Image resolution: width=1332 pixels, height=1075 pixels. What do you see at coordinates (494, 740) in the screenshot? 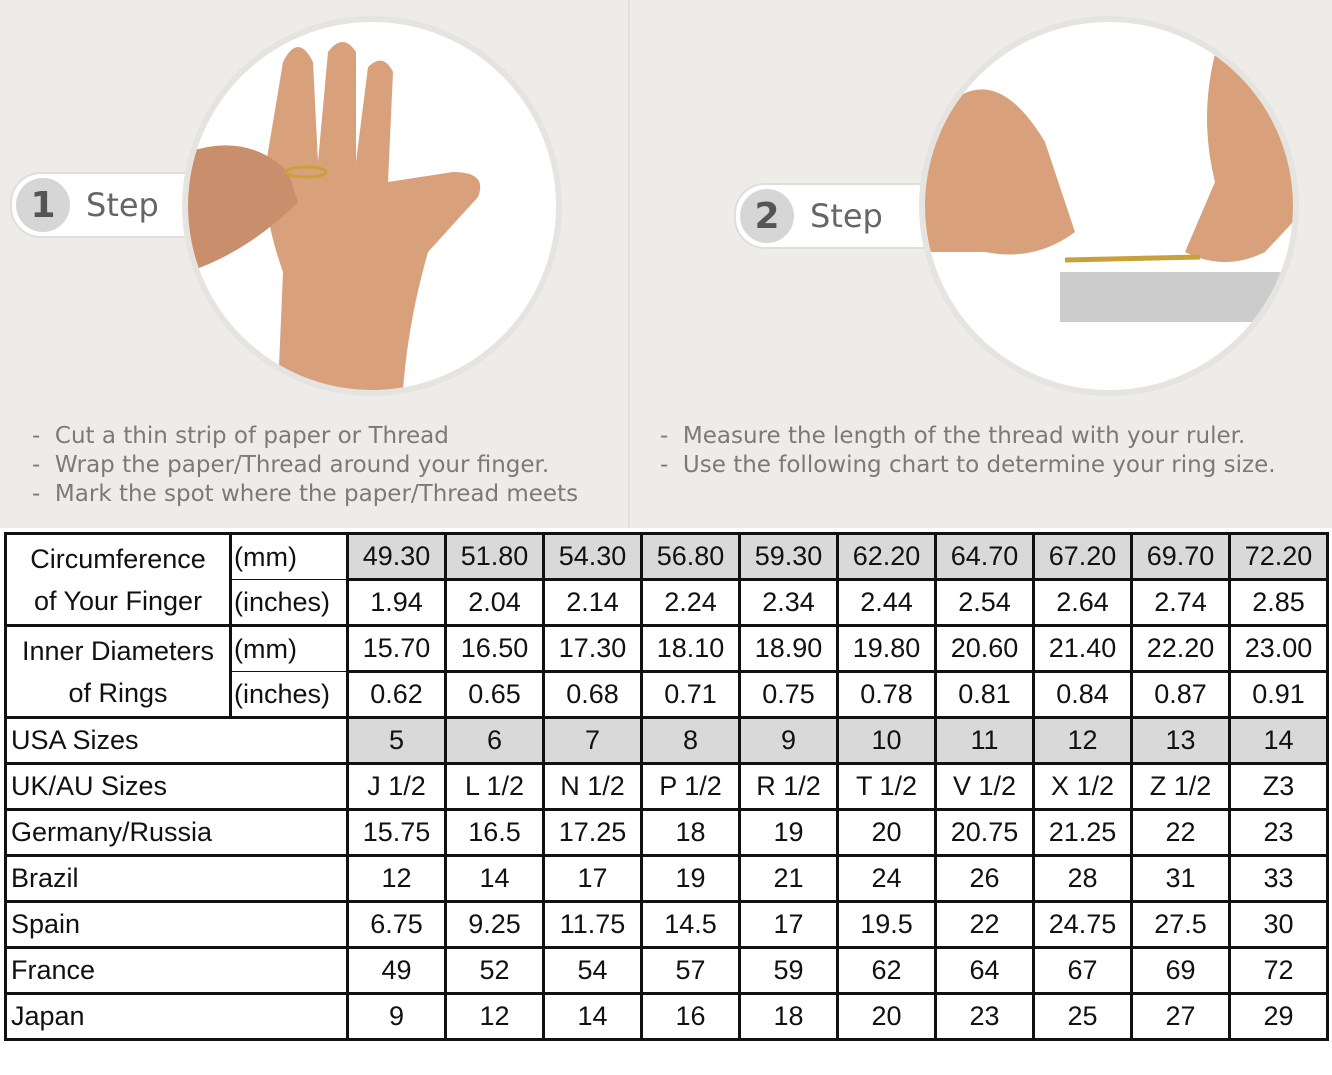
I see `table-cell: 6` at bounding box center [494, 740].